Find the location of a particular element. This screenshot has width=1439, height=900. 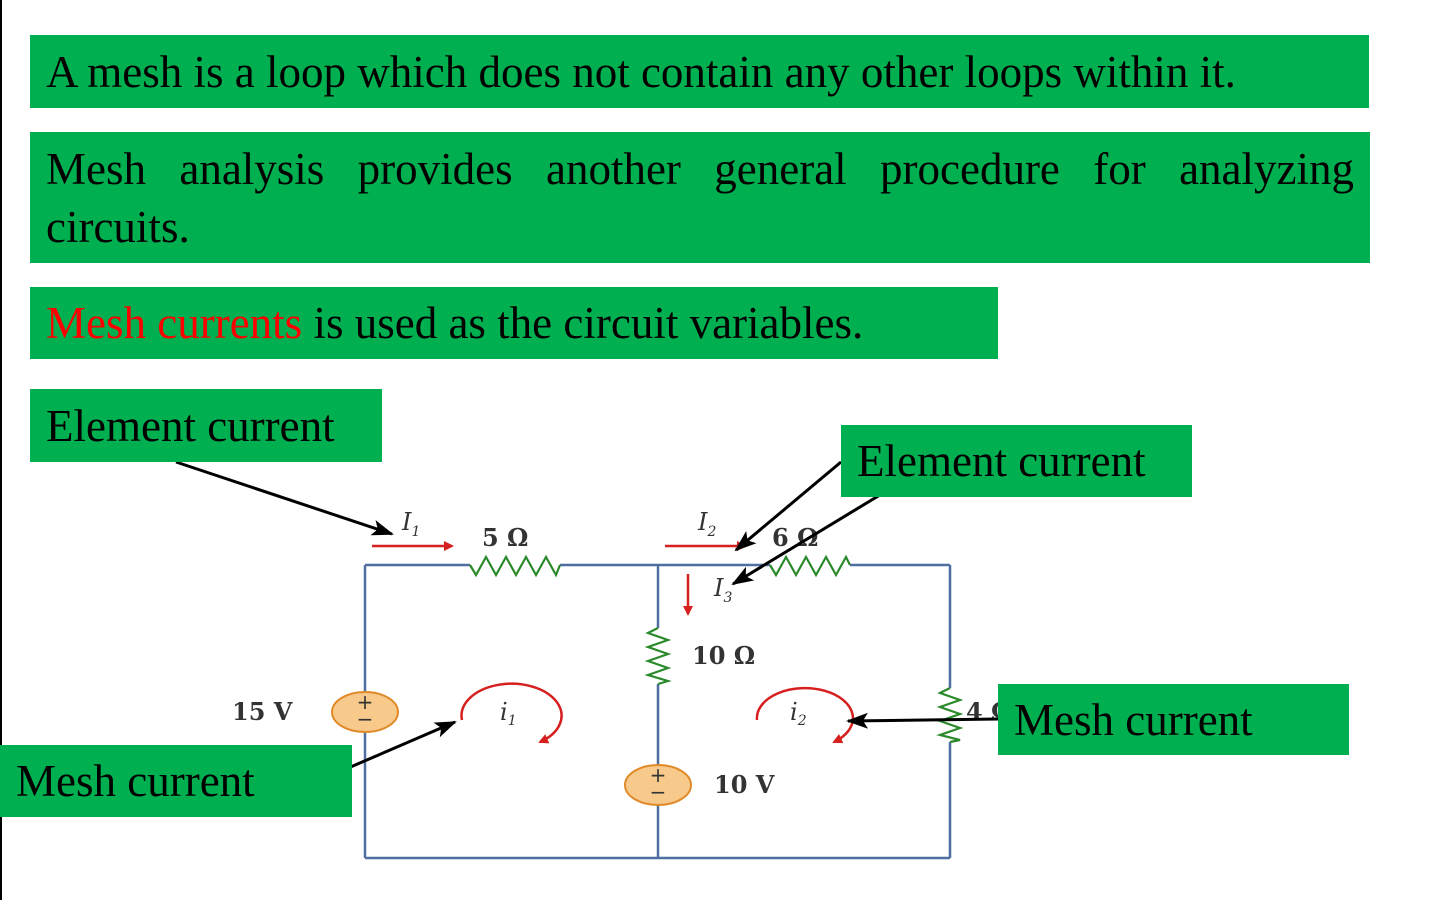

callout-mesh-current-left-text: Mesh current is located at coordinates (135, 781).